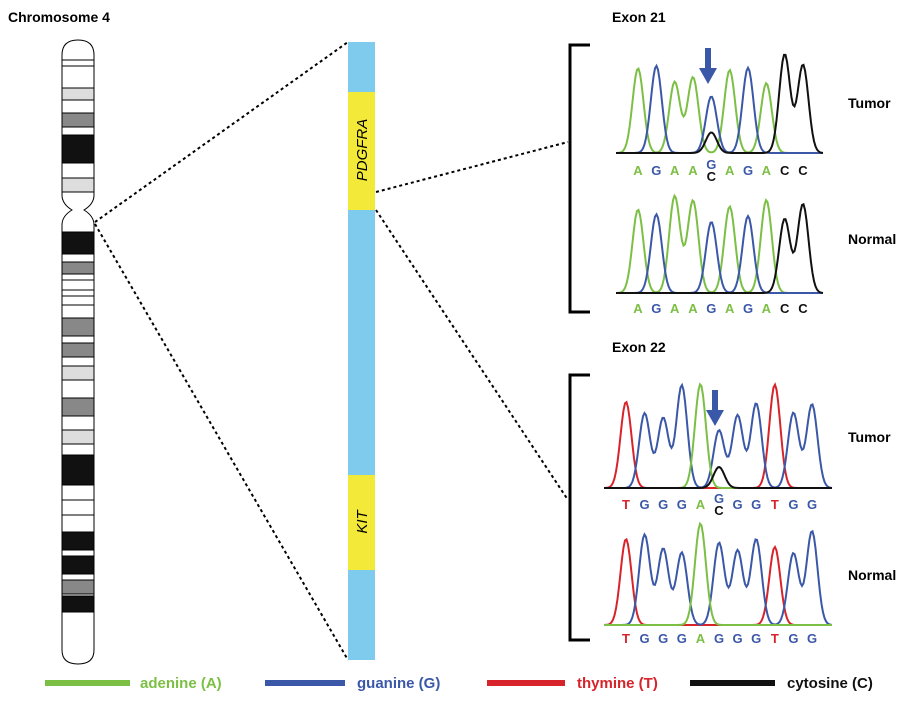 This screenshot has width=917, height=703. I want to click on legend-label: adenine (A), so click(181, 683).